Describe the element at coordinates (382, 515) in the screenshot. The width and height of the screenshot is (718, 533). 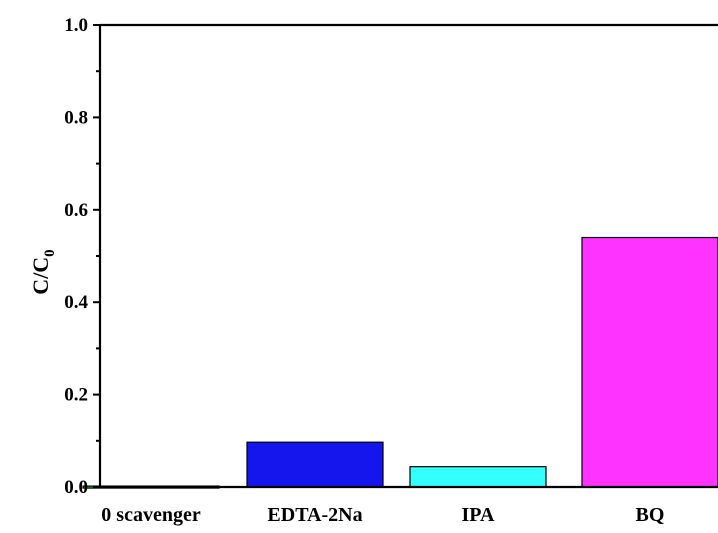
I see `x-tick-labels-layer: 0 scavenger EDTA-2Na IPA BQ` at that location.